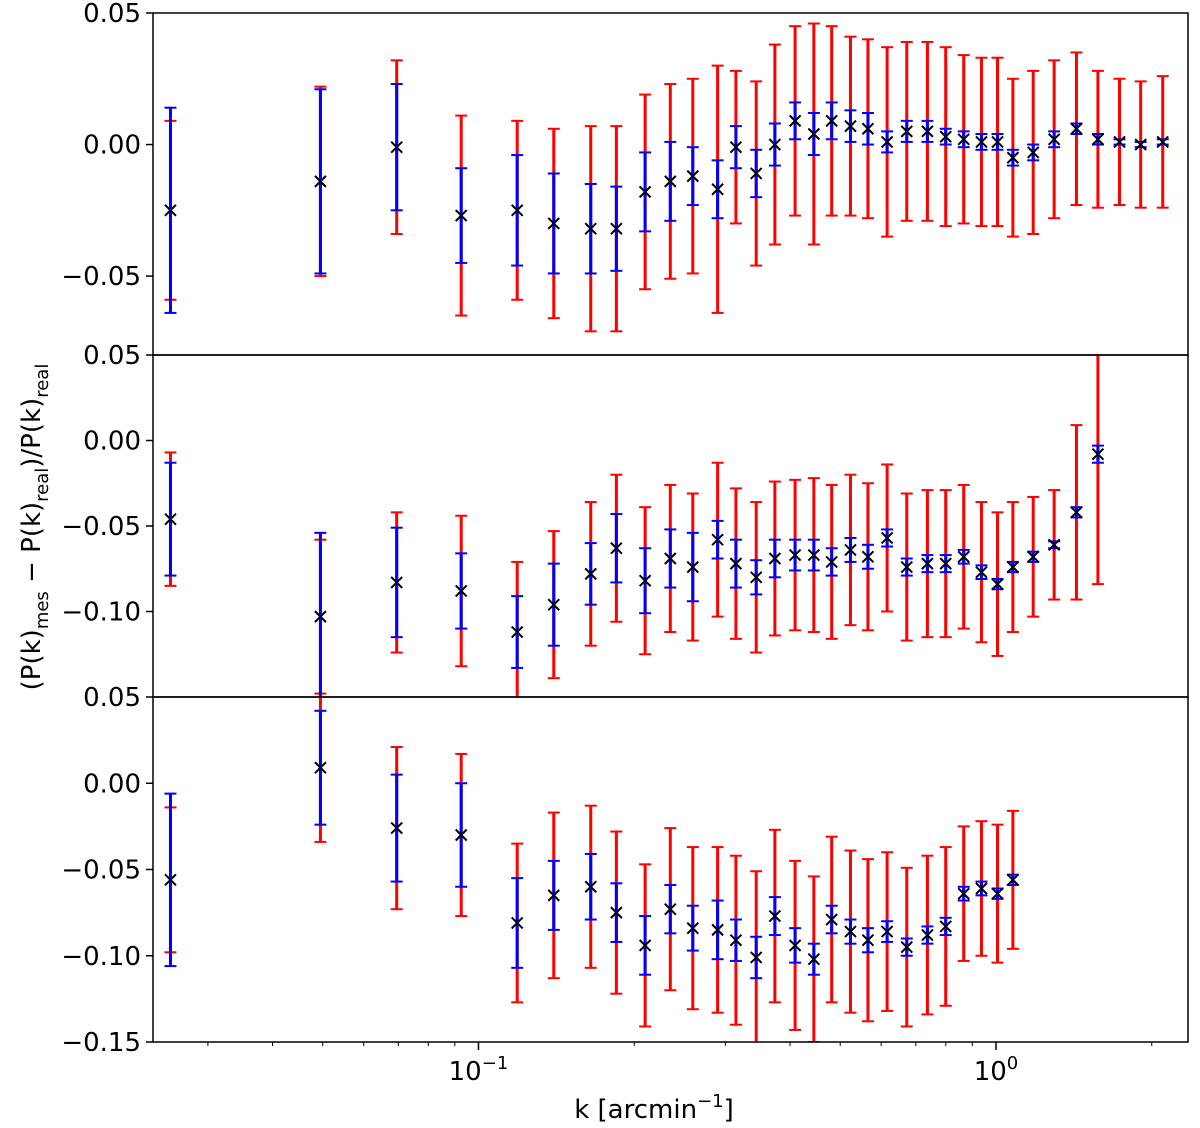 Image resolution: width=1200 pixels, height=1128 pixels. I want to click on y-tick-label: −0.15, so click(101, 1043).